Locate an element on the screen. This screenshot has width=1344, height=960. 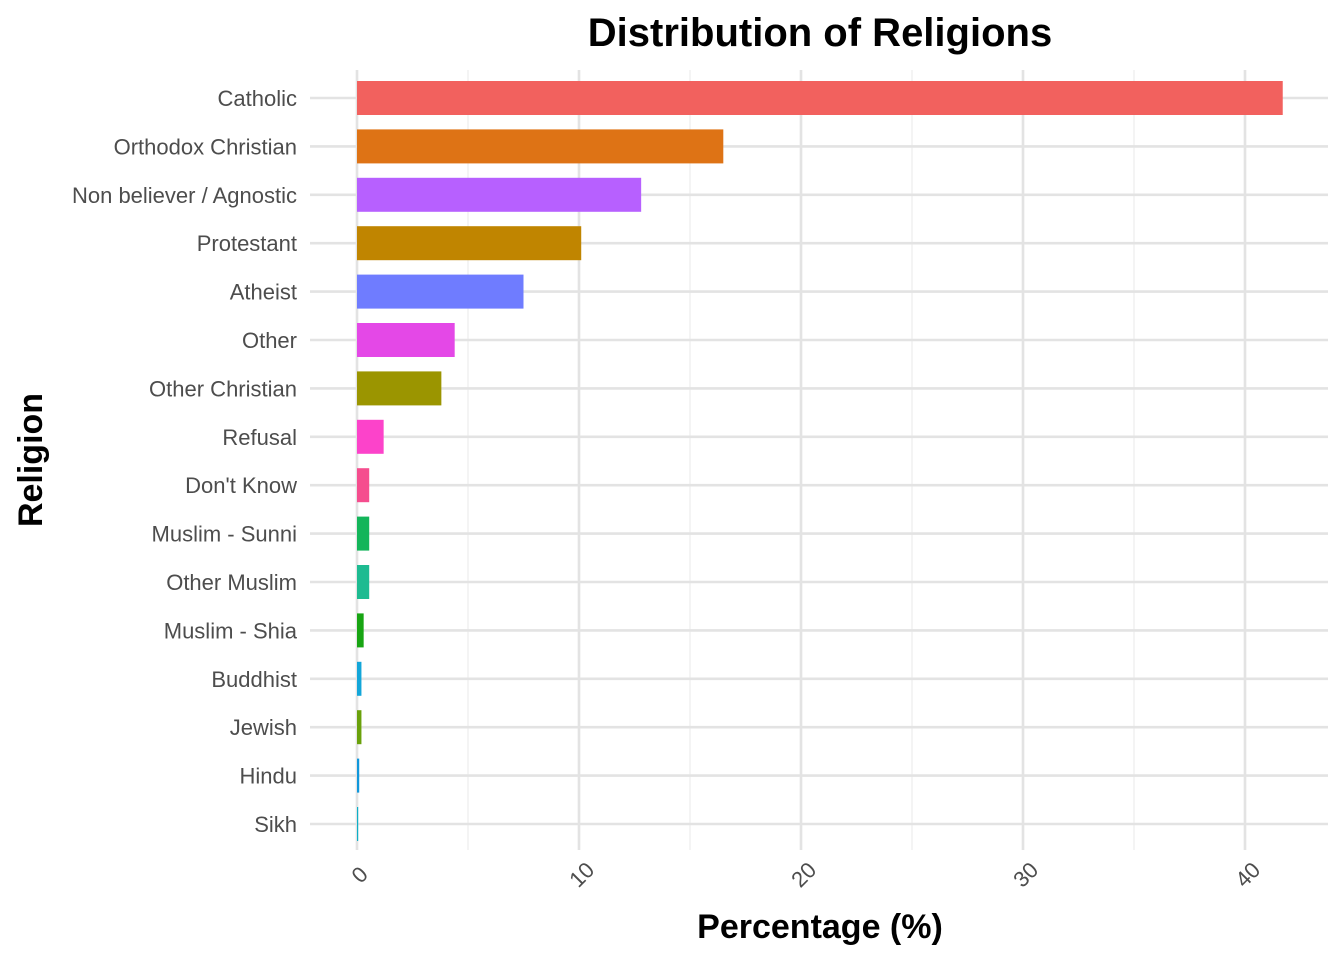
y-axis-title: Religion is located at coordinates (31, 460).